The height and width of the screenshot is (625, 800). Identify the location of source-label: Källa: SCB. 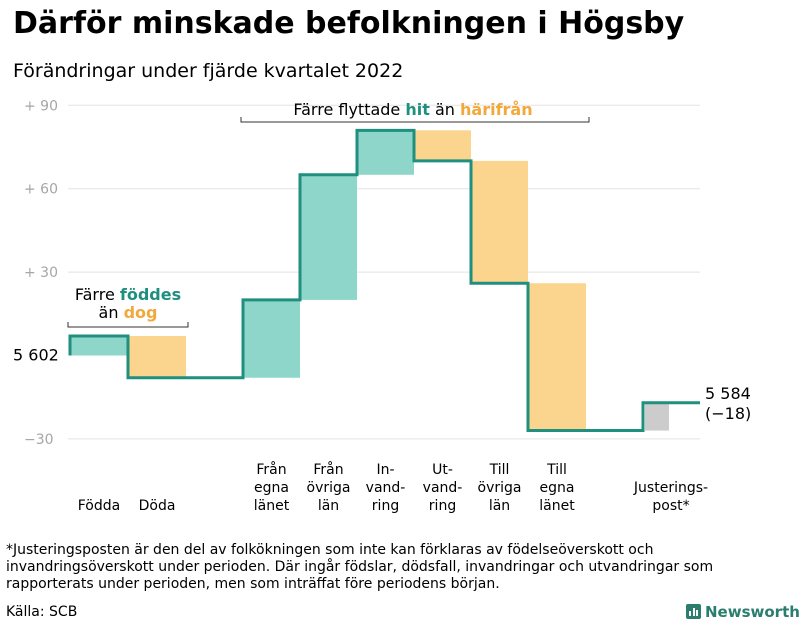
(42, 612).